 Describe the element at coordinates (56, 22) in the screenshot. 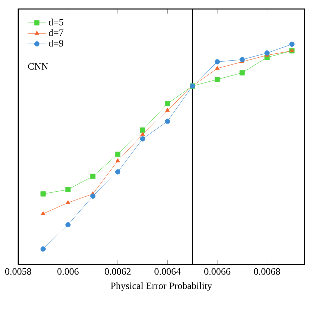

I see `legend-label: d=5` at that location.